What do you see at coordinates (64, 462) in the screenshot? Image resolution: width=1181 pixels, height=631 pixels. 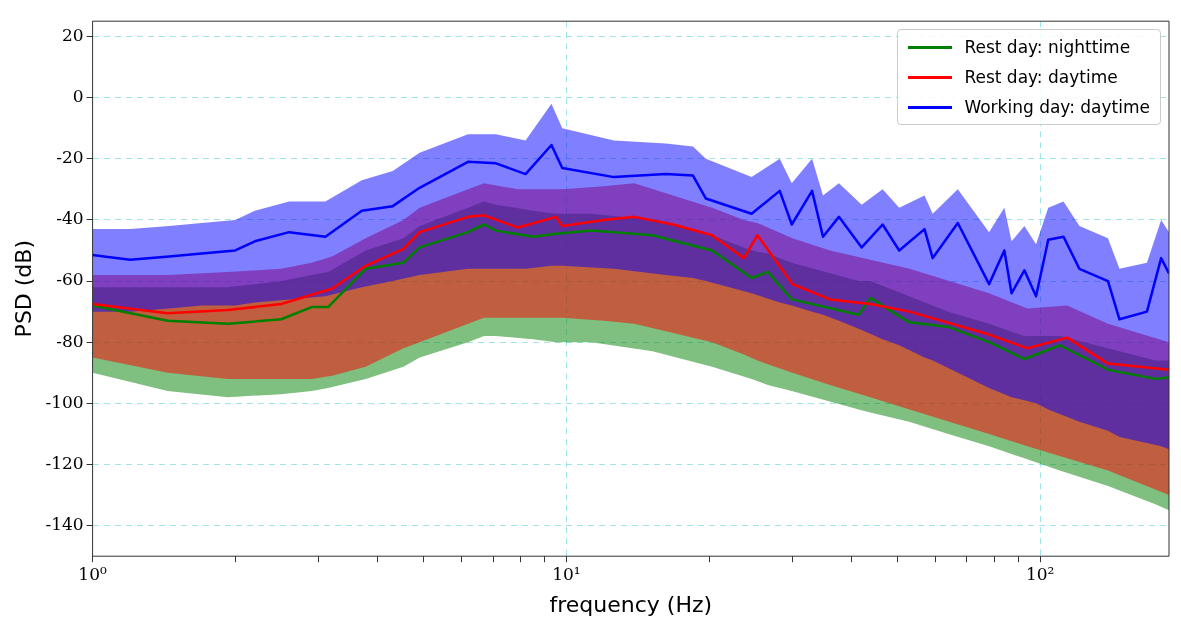 I see `y-tick-label: -120` at bounding box center [64, 462].